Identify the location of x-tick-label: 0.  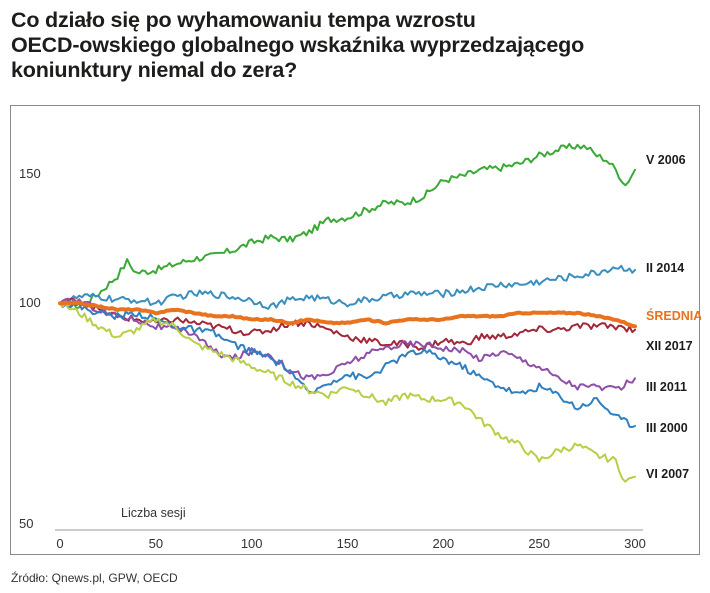
(59, 543).